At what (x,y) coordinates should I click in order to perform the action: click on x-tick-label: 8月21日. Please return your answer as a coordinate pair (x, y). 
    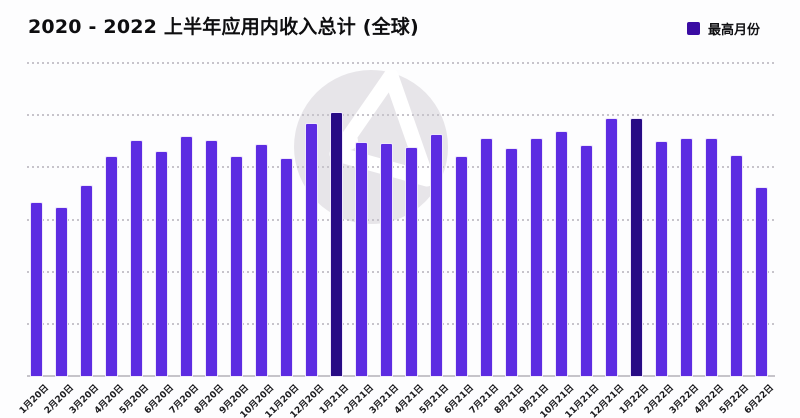
    Looking at the image, I should click on (510, 400).